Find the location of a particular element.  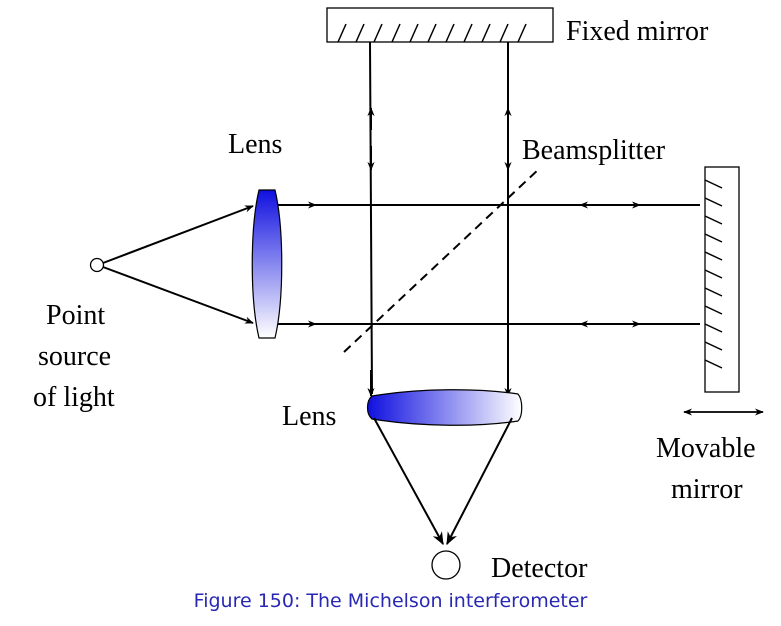

detector is located at coordinates (446, 565).